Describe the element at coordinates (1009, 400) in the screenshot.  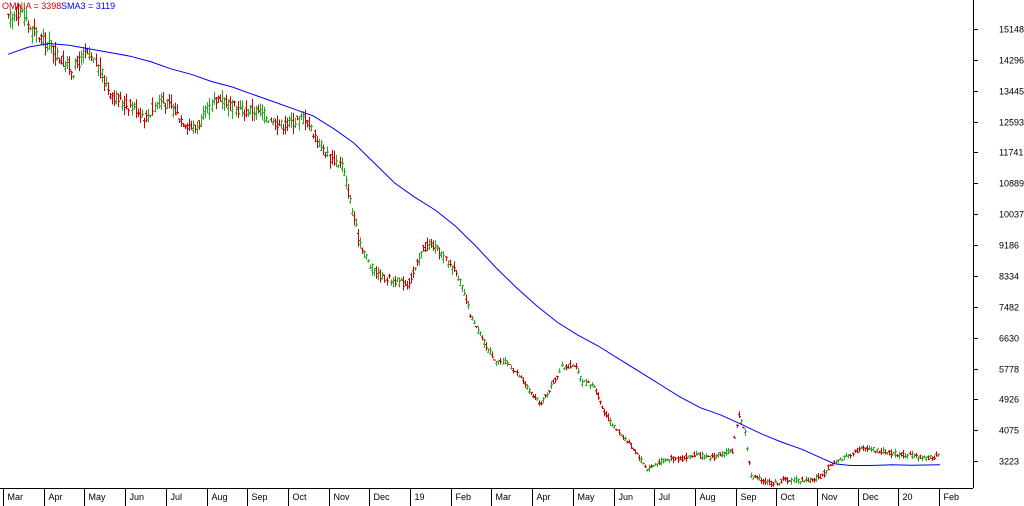
I see `y-tick-label: 4926` at that location.